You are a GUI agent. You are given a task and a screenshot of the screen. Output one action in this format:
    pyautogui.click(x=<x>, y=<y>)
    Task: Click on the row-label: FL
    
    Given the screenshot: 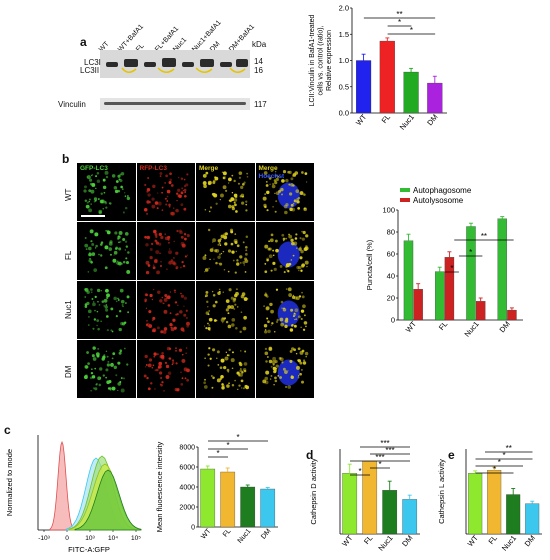 What is the action you would take?
    pyautogui.click(x=68, y=255)
    